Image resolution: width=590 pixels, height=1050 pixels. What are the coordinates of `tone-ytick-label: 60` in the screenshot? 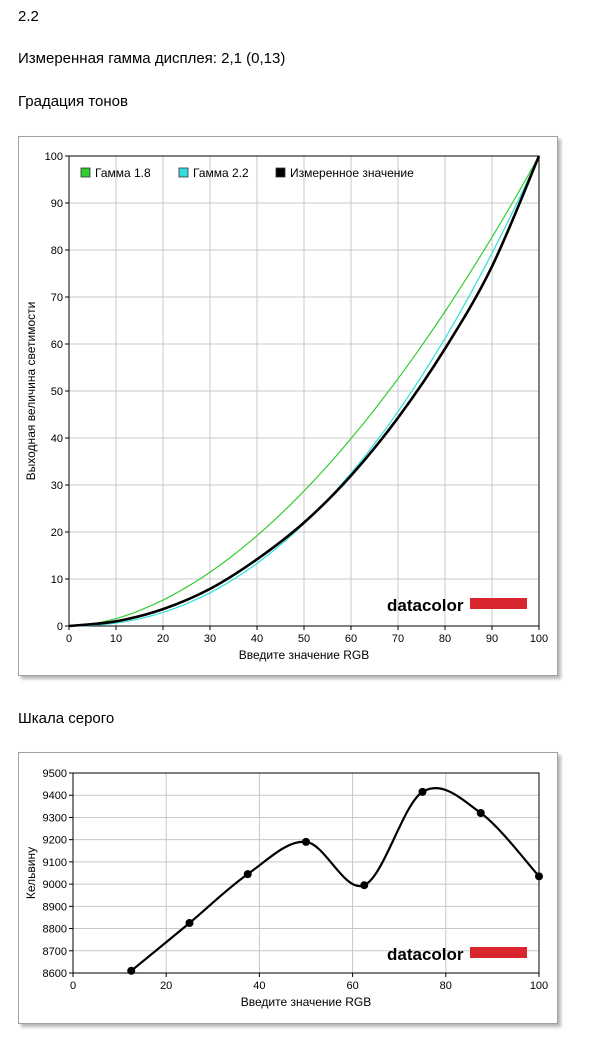 It's located at (57, 345).